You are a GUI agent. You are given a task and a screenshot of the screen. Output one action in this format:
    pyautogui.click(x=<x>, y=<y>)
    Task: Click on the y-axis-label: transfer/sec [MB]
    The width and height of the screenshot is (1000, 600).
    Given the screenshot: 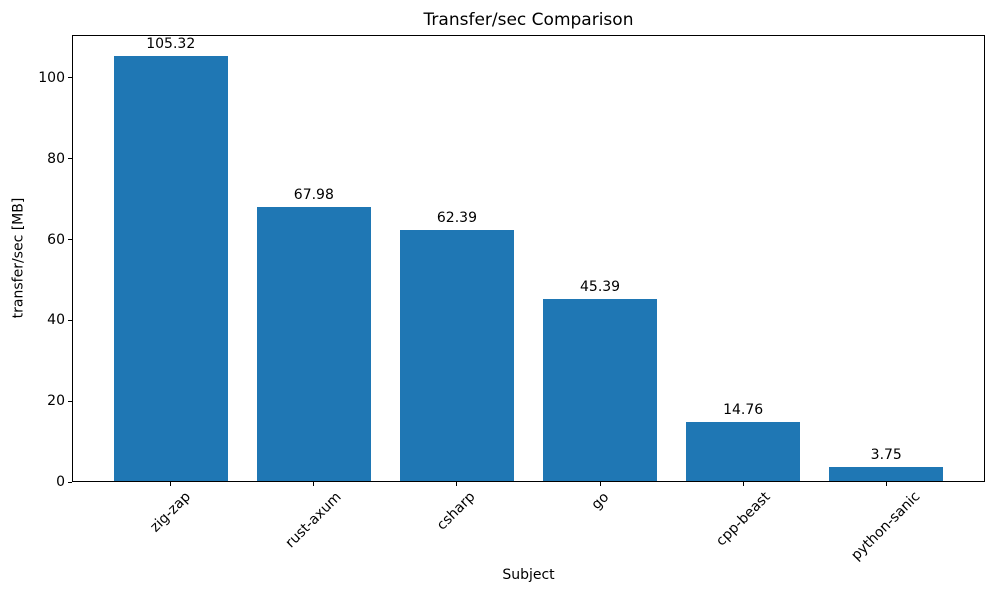 What is the action you would take?
    pyautogui.click(x=18, y=258)
    